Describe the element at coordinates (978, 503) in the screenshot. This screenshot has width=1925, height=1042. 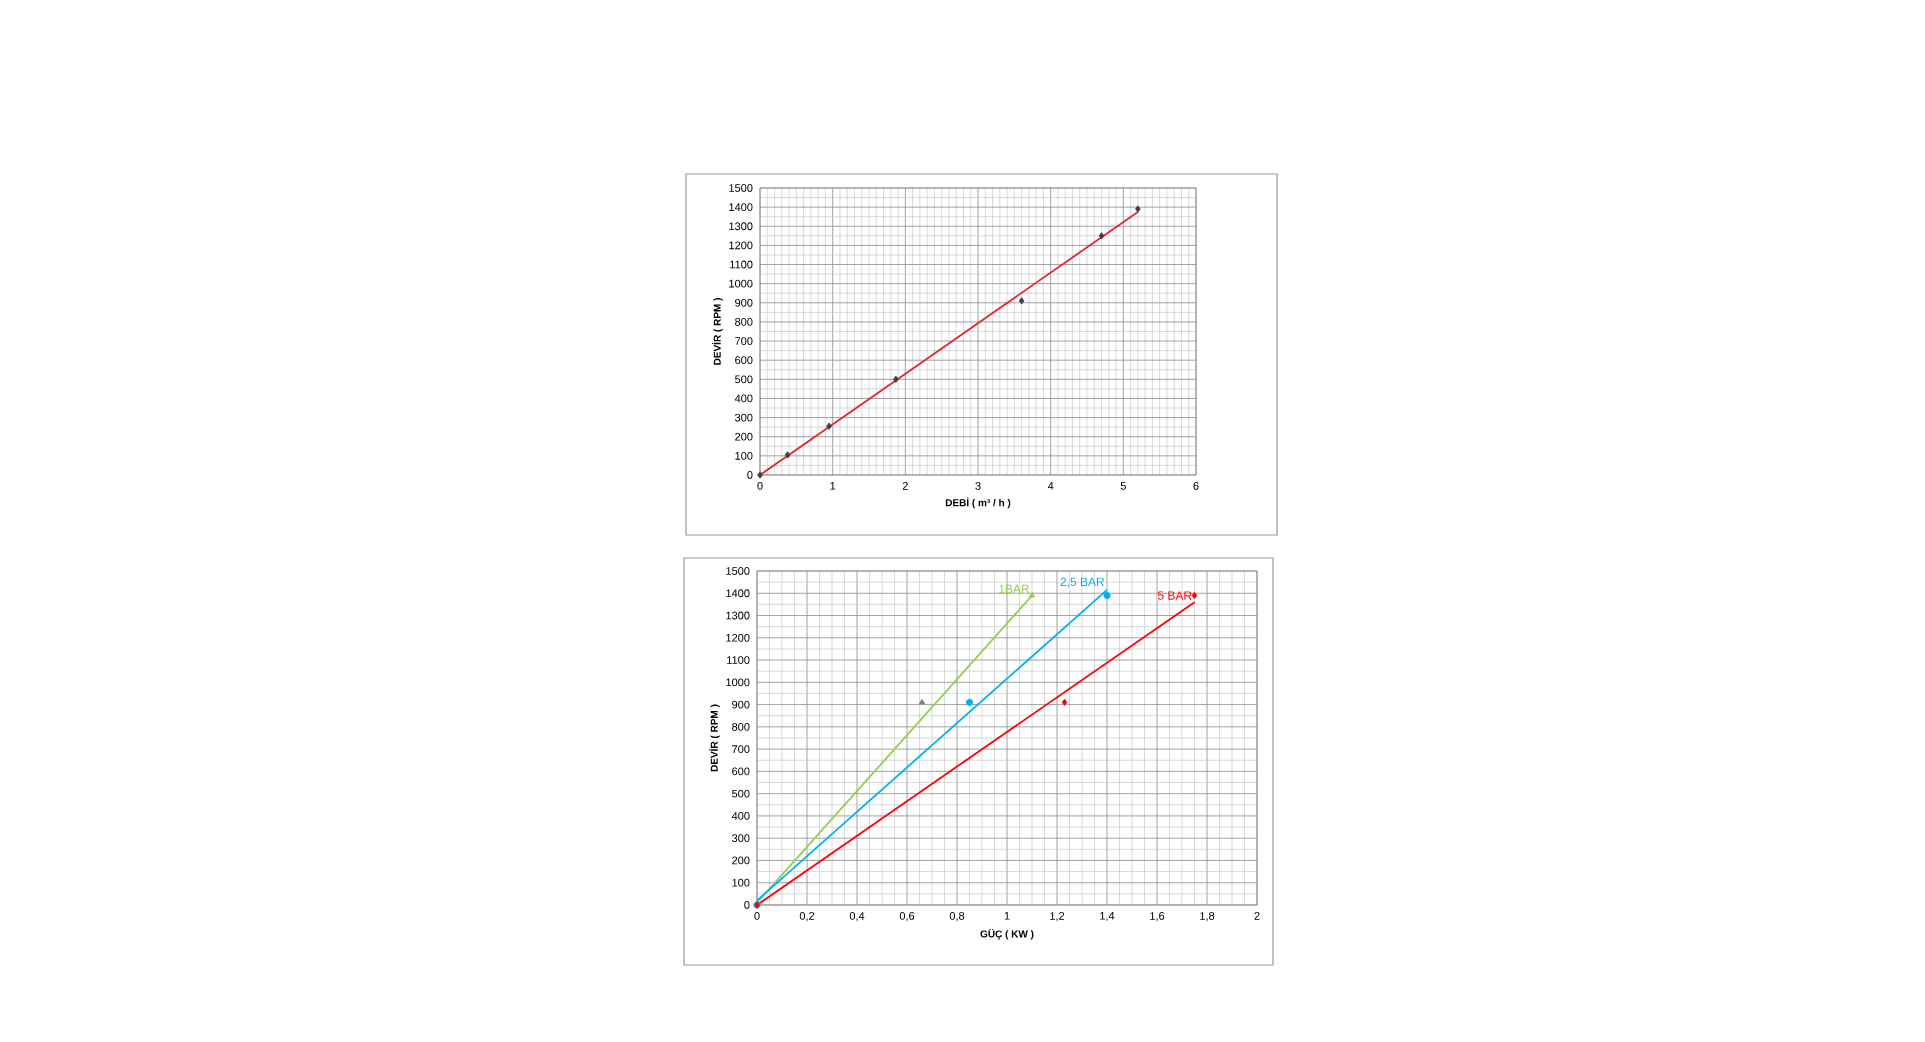
I see `x-axis-title: DEBİ ( m³ / h )` at that location.